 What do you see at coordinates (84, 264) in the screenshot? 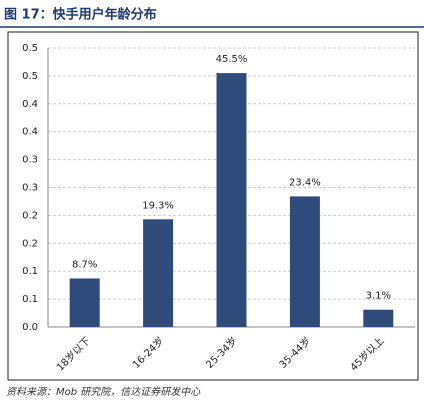
I see `value-label: 8.7%` at bounding box center [84, 264].